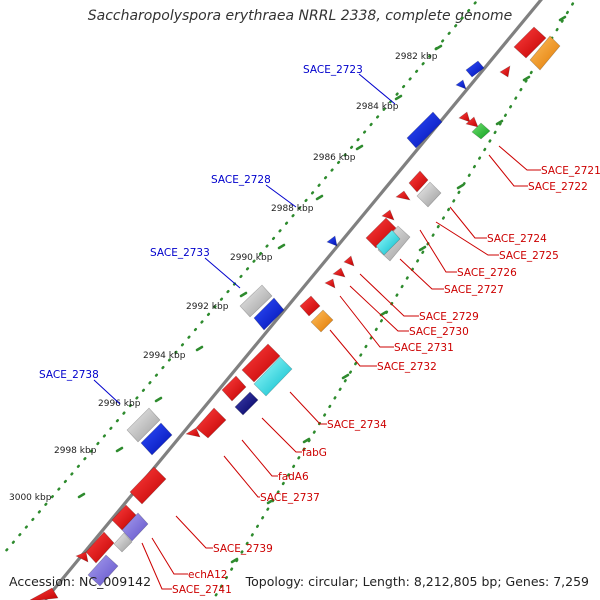 Image resolution: width=600 pixels, height=600 pixels. Describe the element at coordinates (439, 332) in the screenshot. I see `gene-label-sace-2730: SACE_2730` at that location.